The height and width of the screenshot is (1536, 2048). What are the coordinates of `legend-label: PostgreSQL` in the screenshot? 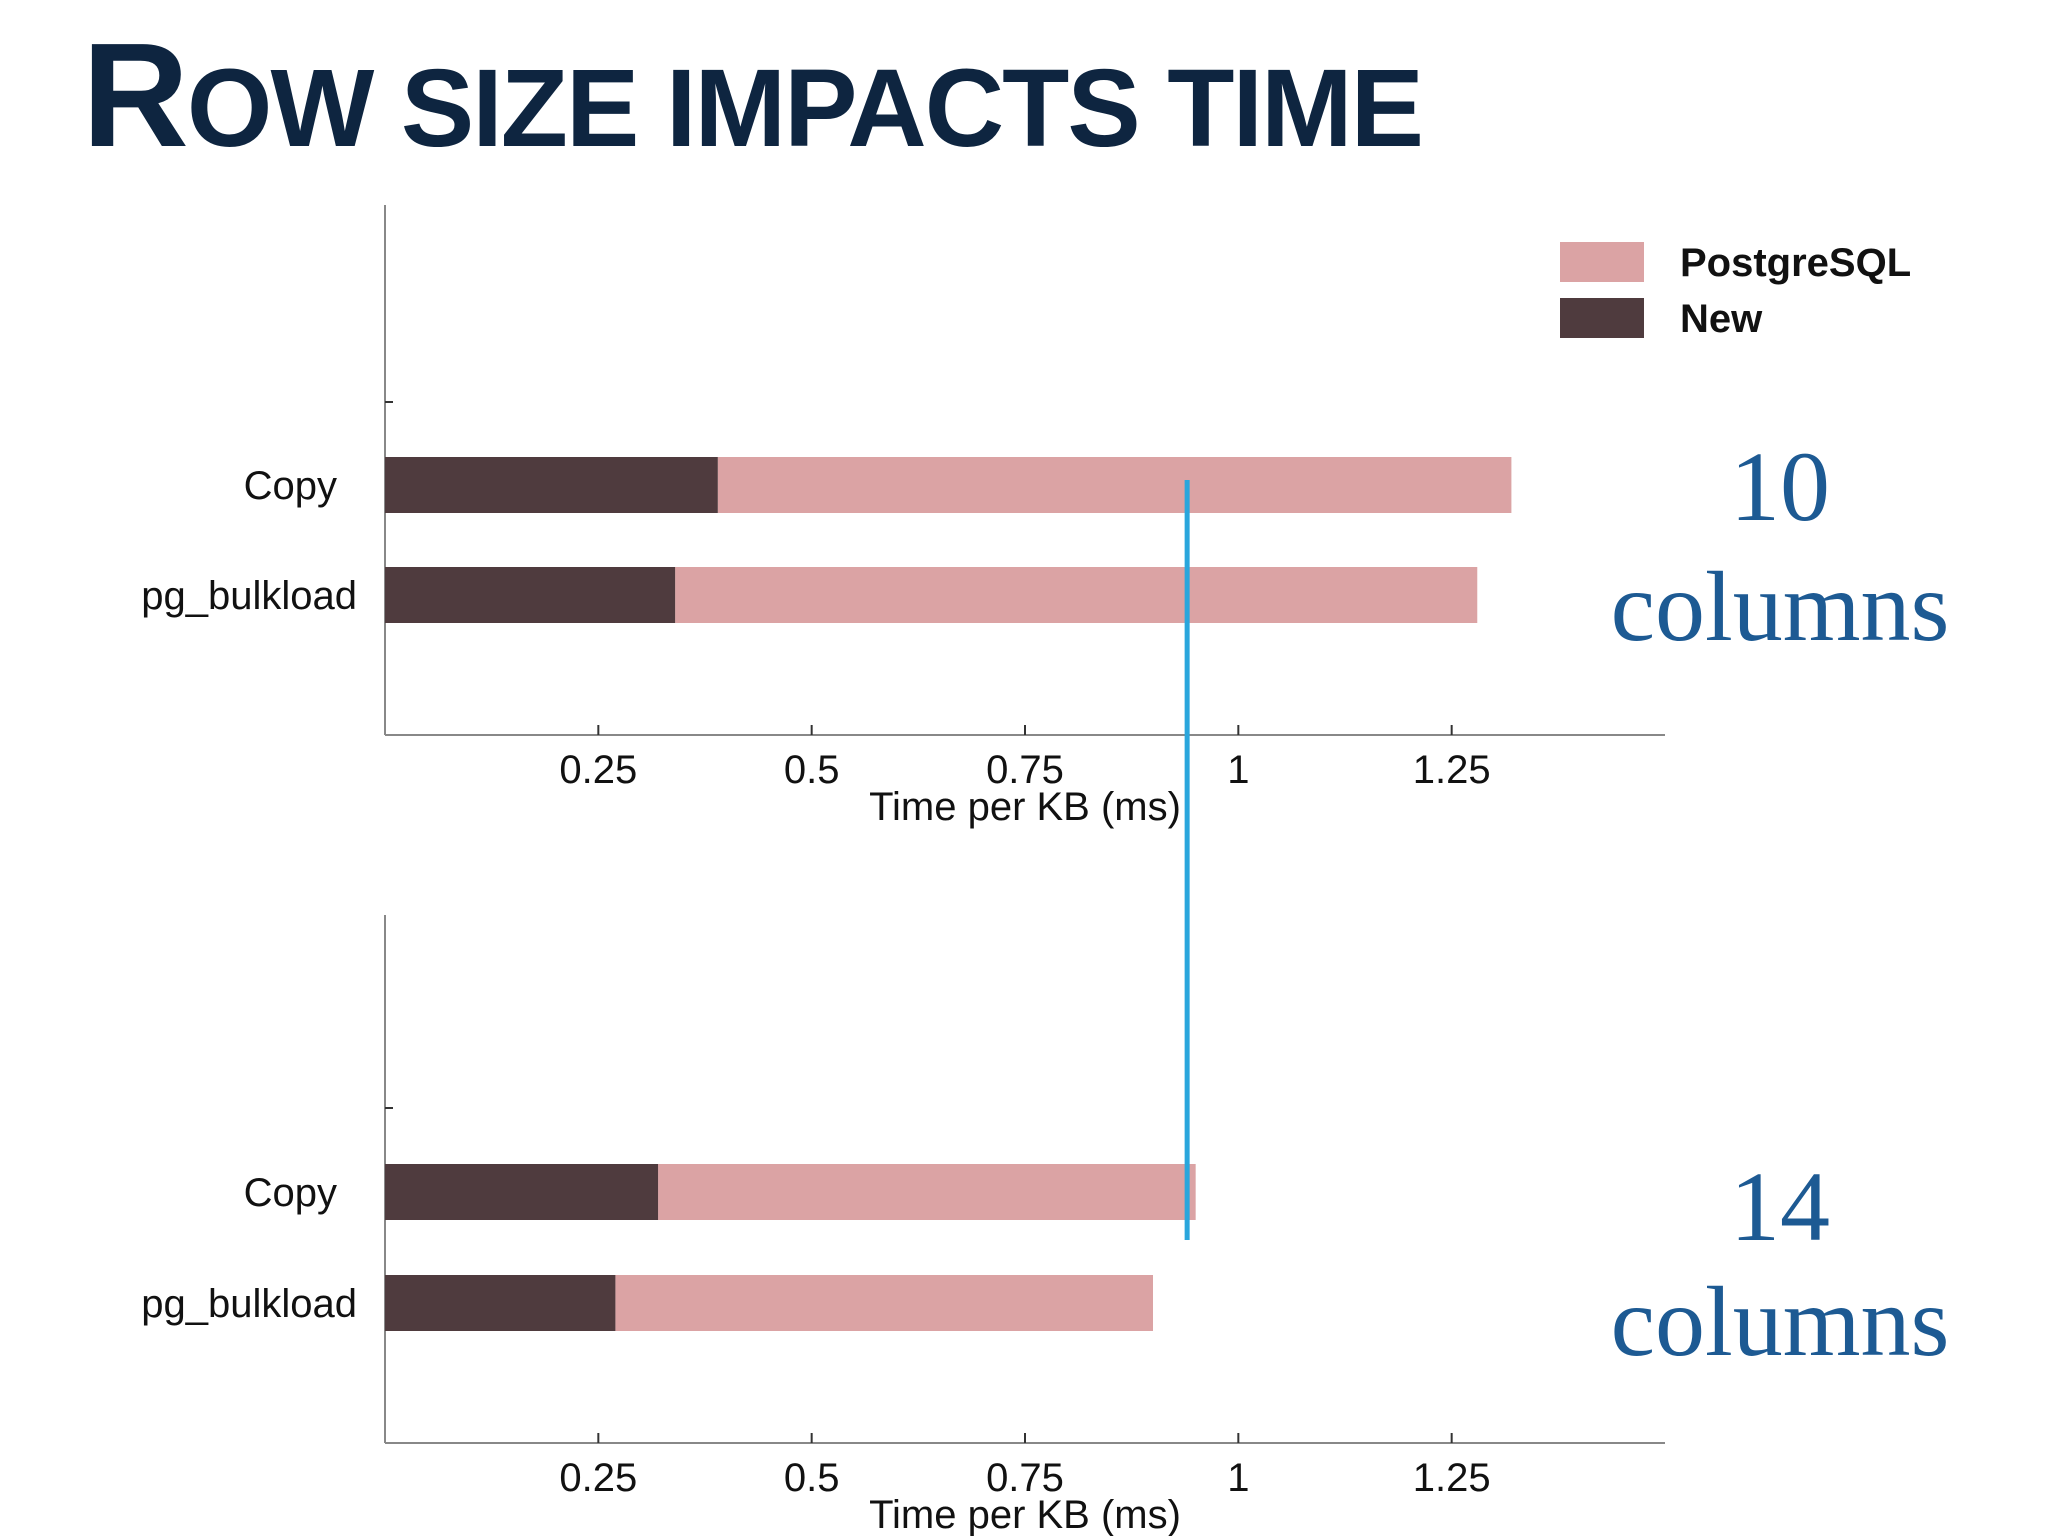 It's located at (1795, 263).